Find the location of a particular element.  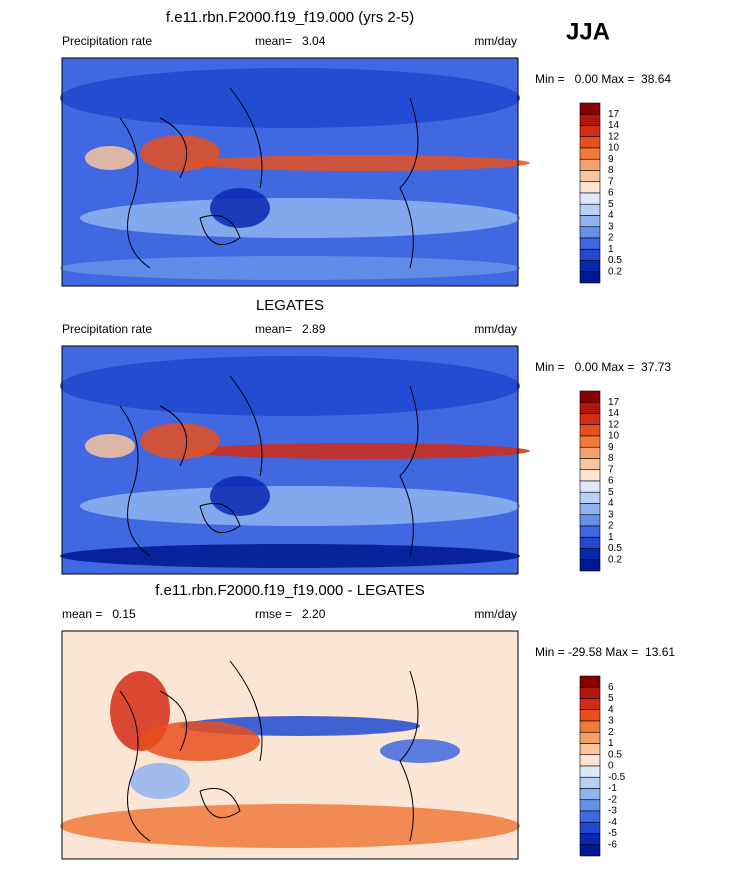

panel-title: f.e11.rbn.F2000.f19_f19.000 (yrs 2-5) is located at coordinates (290, 17).